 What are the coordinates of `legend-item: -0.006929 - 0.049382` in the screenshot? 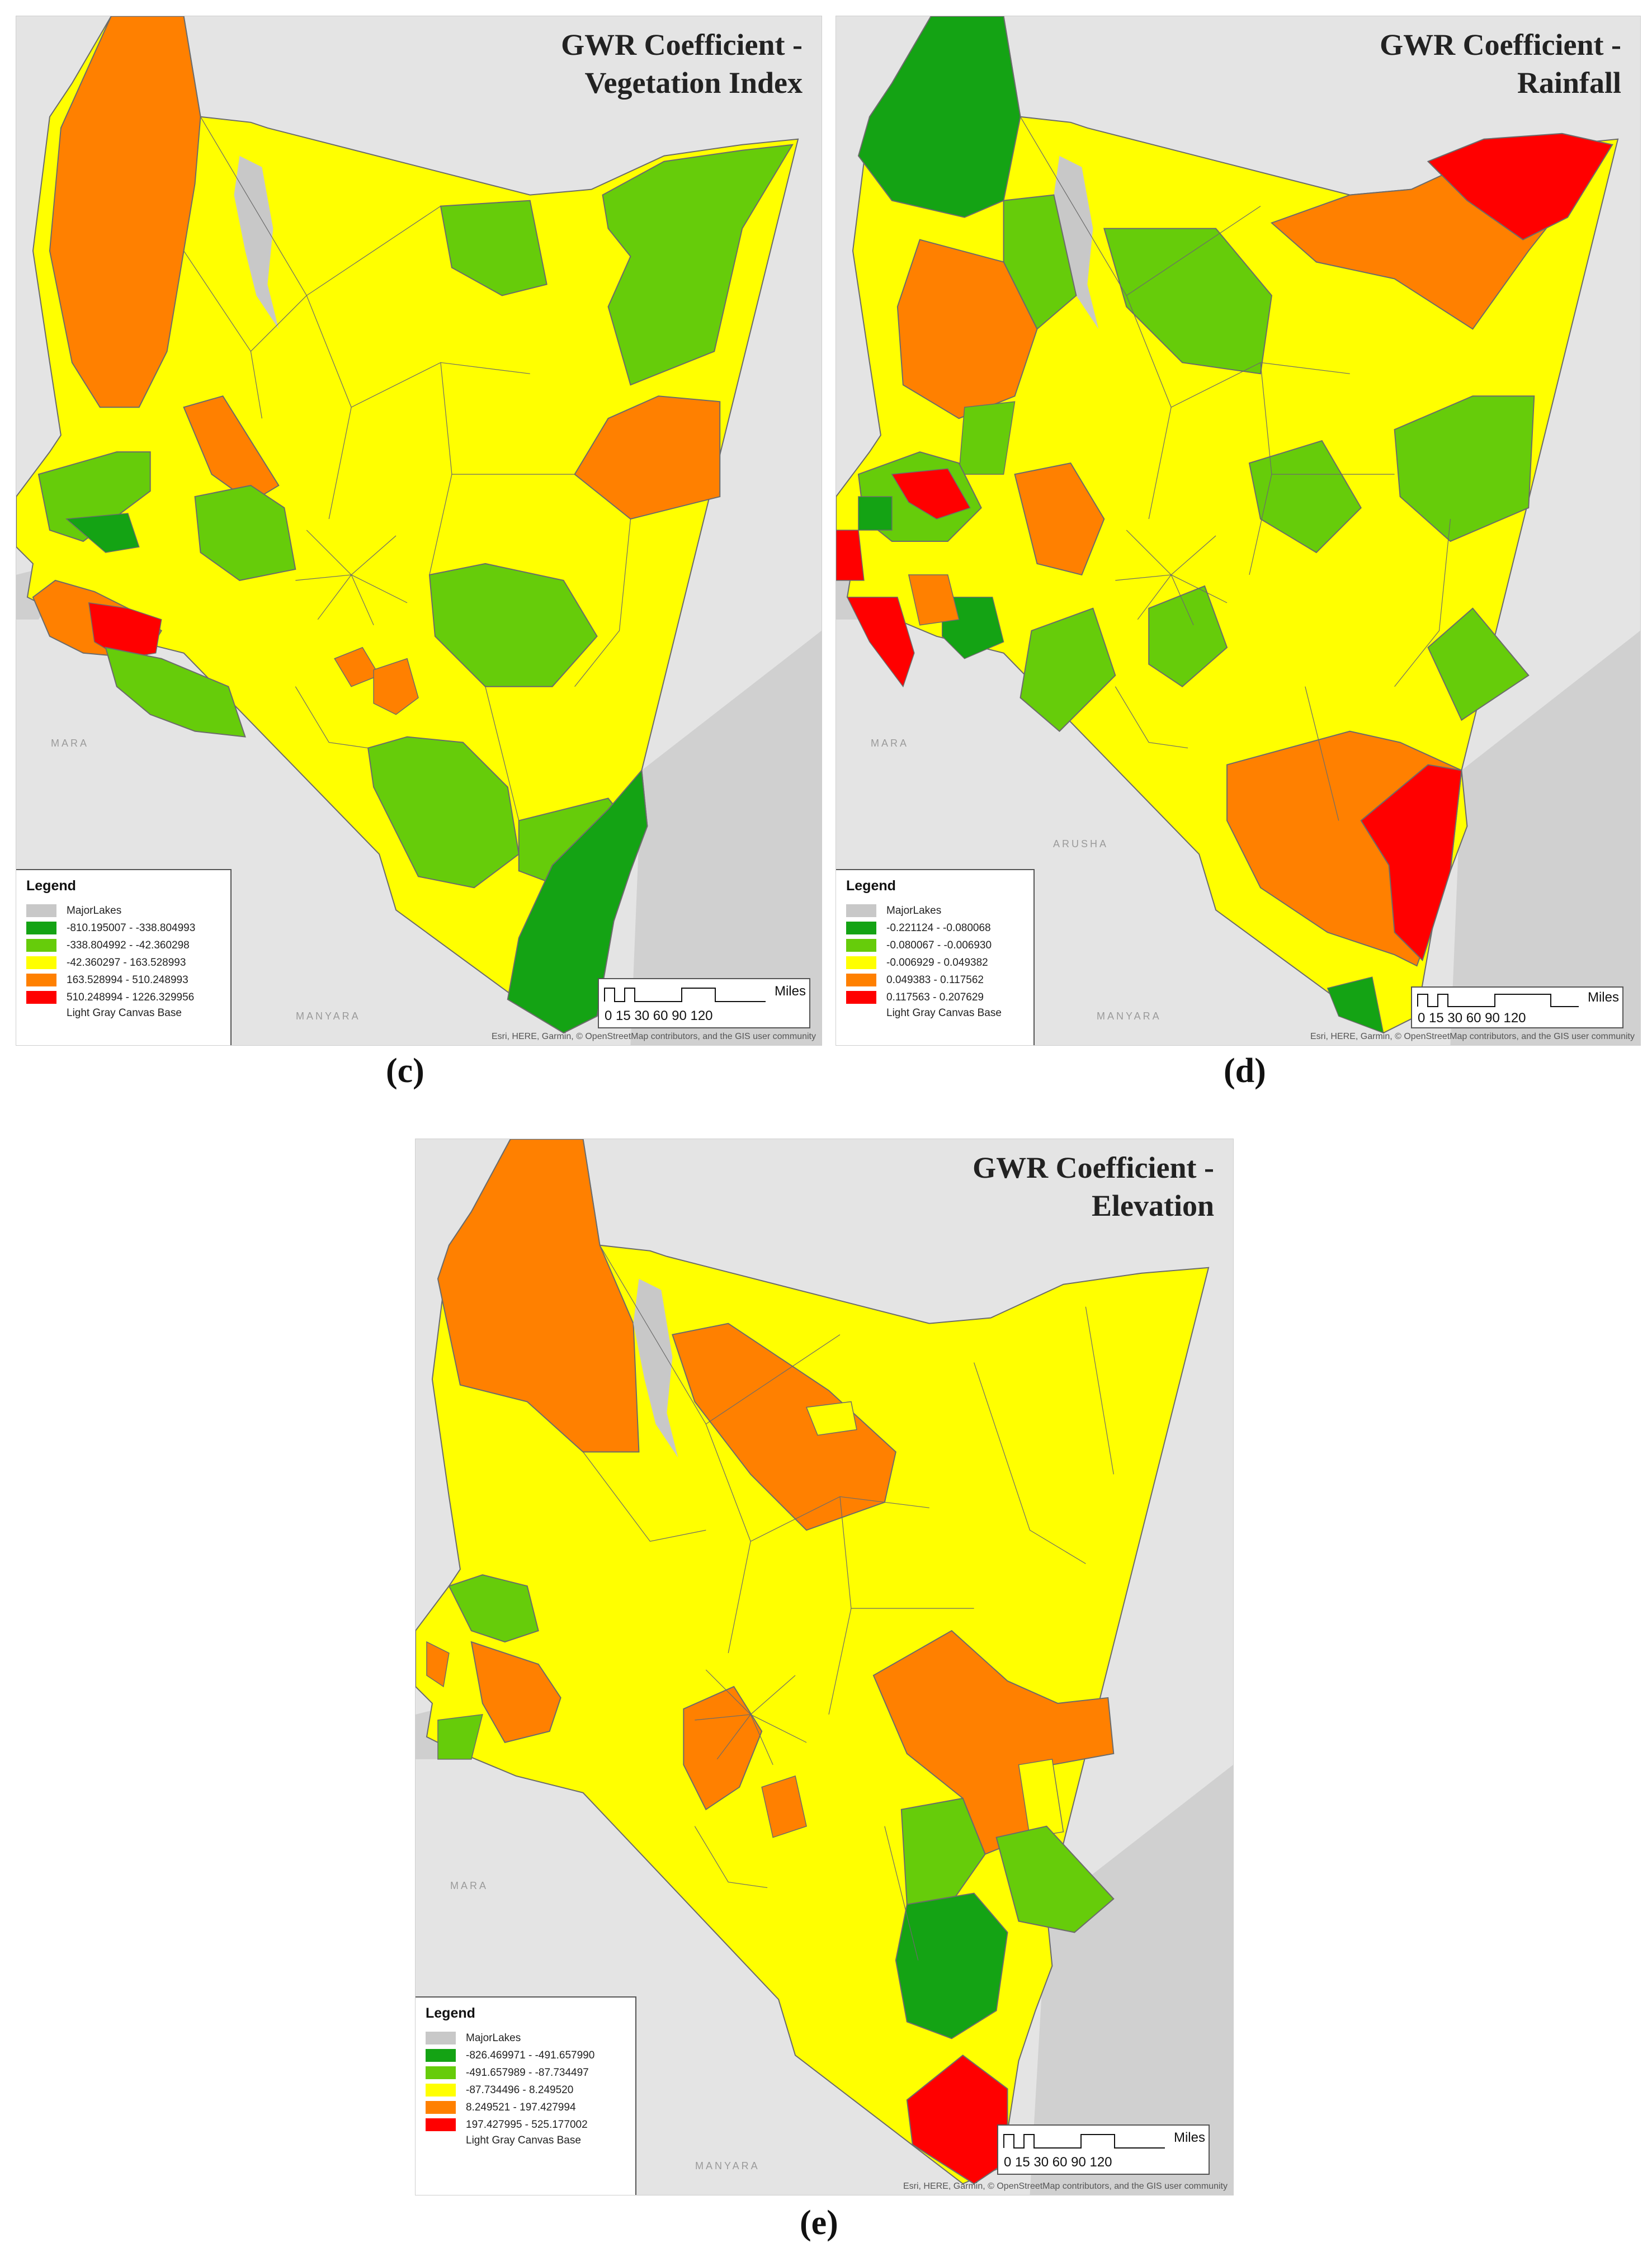 It's located at (934, 962).